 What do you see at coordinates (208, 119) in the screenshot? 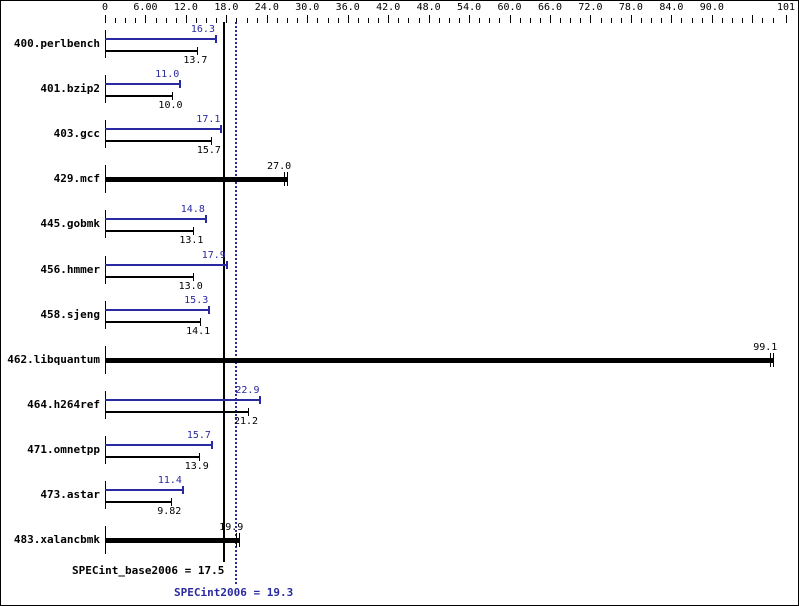
I see `peak-value-label: 17.1` at bounding box center [208, 119].